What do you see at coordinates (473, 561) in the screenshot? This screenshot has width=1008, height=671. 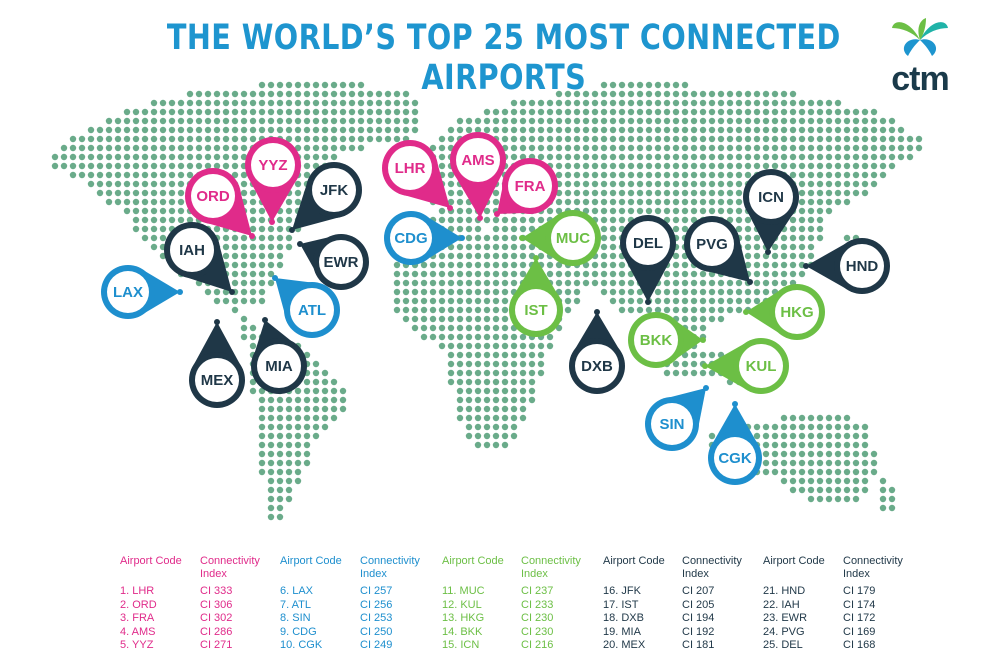 I see `column-header: Airport Code` at bounding box center [473, 561].